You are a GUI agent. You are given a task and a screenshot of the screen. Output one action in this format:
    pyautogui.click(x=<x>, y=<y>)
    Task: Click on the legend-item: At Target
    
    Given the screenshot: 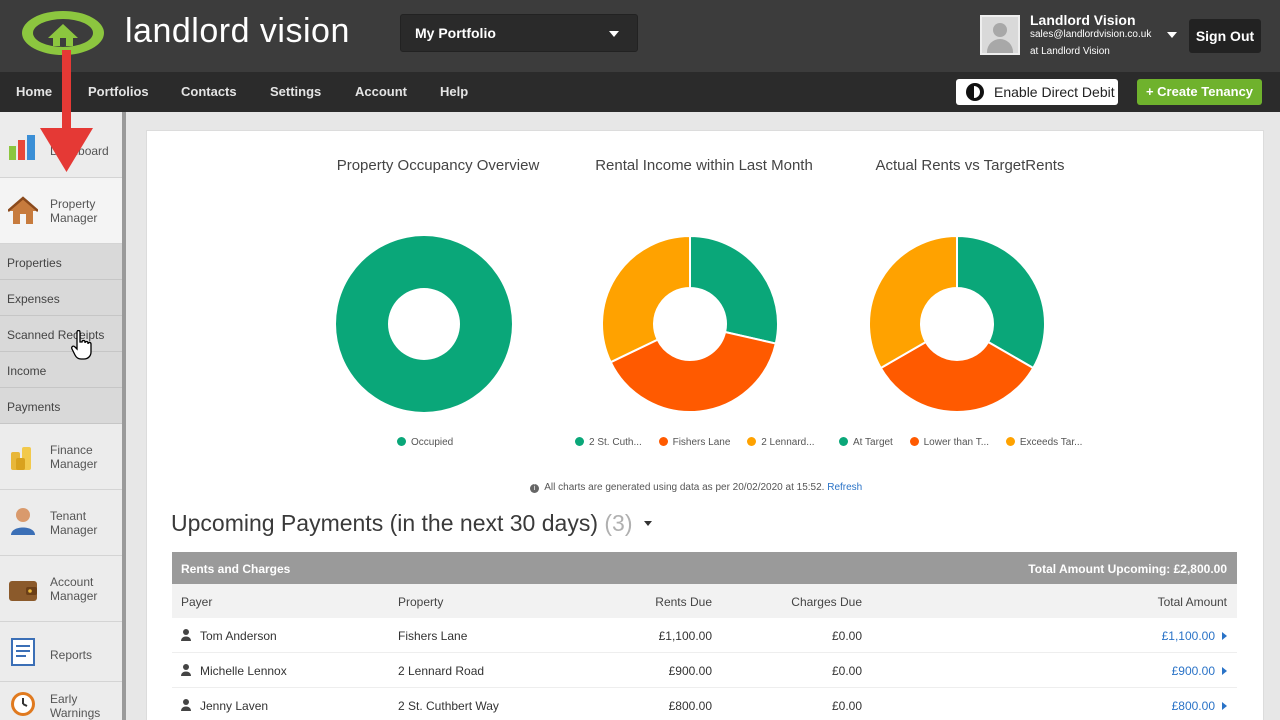 What is the action you would take?
    pyautogui.click(x=866, y=442)
    